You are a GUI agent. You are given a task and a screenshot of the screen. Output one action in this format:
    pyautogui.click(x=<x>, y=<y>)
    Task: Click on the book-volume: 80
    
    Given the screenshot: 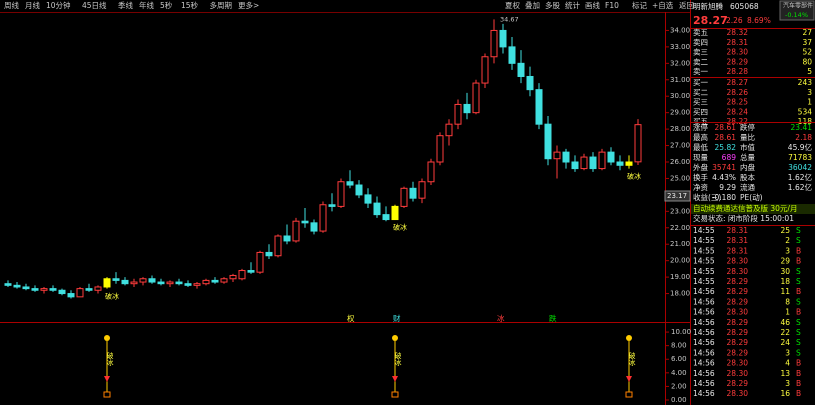 What is the action you would take?
    pyautogui.click(x=807, y=61)
    